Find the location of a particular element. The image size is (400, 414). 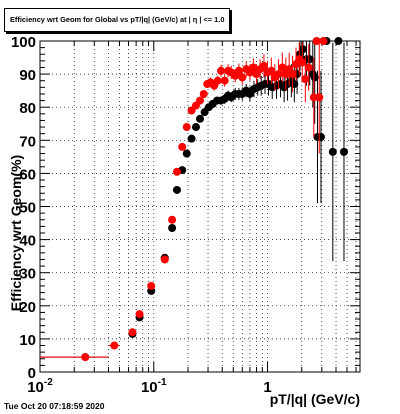

y-tick-label: 100 is located at coordinates (23, 42).